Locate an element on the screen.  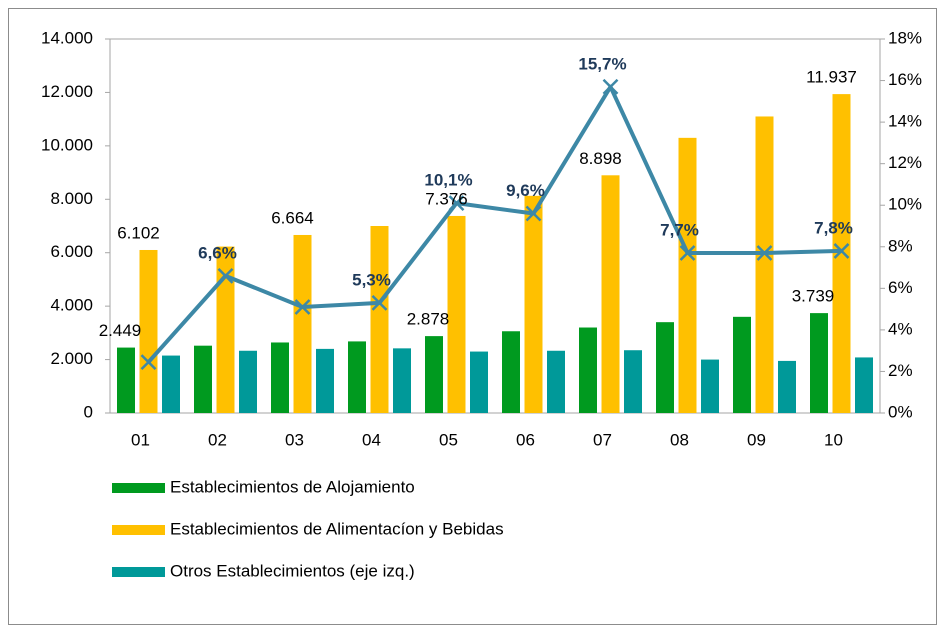
legend-label: Establecimientos de Alojamiento is located at coordinates (292, 486).